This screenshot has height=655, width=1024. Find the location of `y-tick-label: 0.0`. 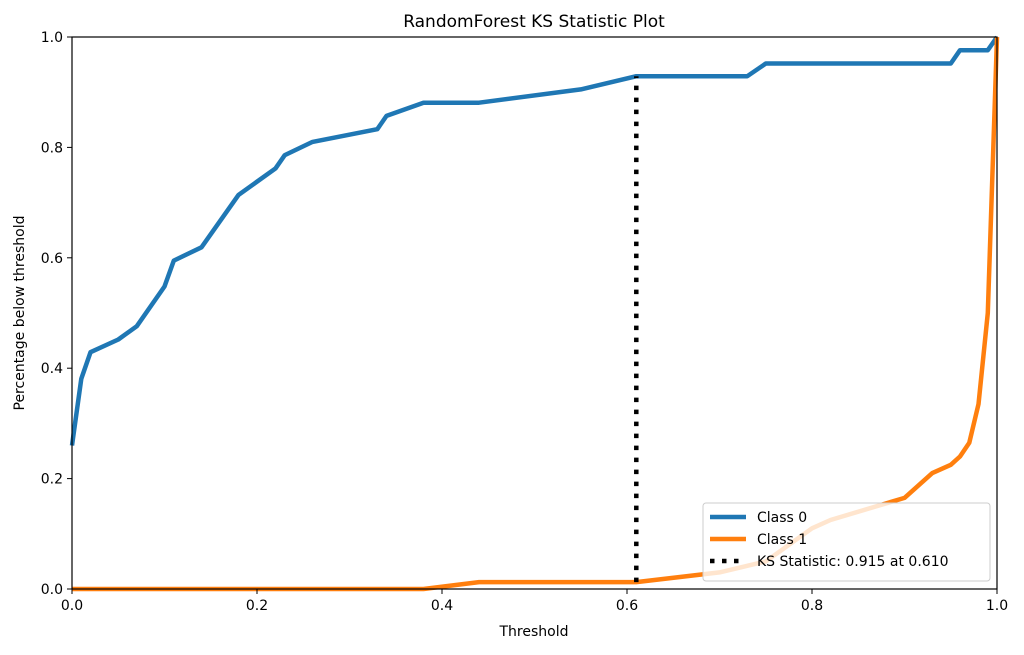

y-tick-label: 0.0 is located at coordinates (52, 590).